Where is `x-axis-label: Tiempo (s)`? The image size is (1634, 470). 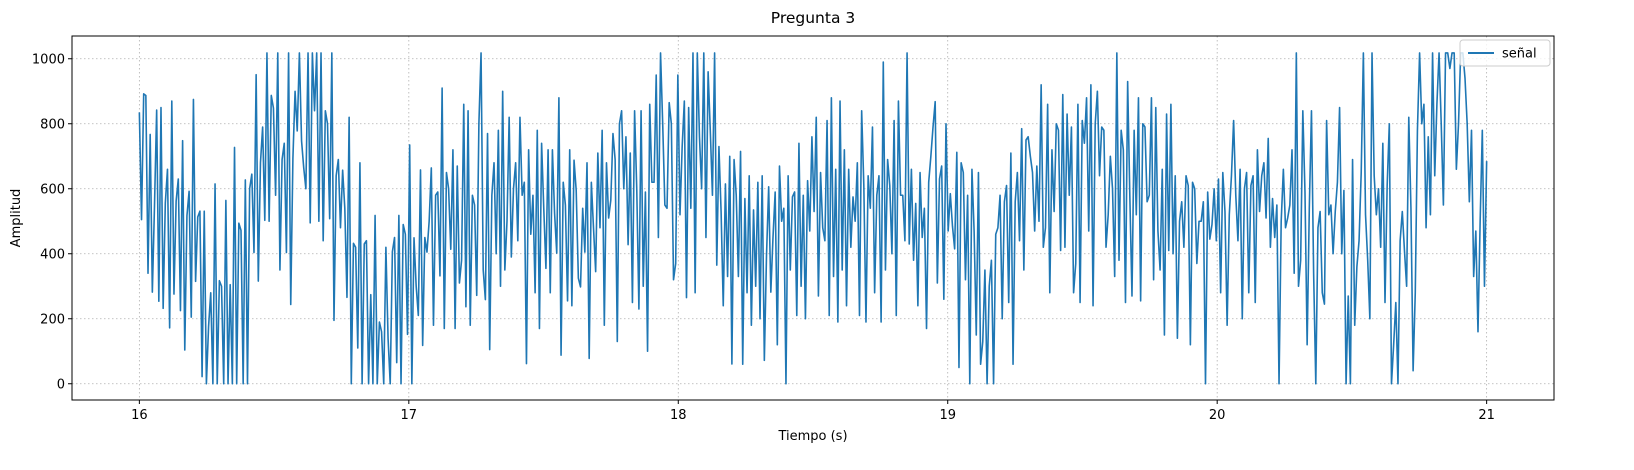 x-axis-label: Tiempo (s) is located at coordinates (812, 436).